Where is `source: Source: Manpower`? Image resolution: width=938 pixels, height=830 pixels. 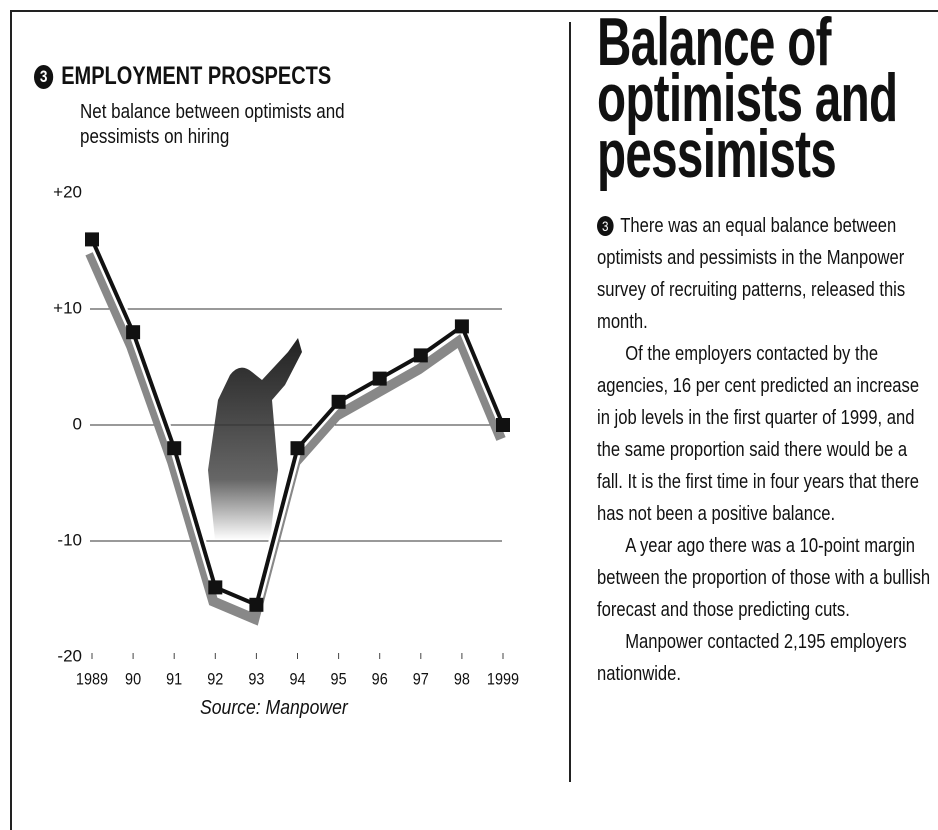 source: Source: Manpower is located at coordinates (274, 708).